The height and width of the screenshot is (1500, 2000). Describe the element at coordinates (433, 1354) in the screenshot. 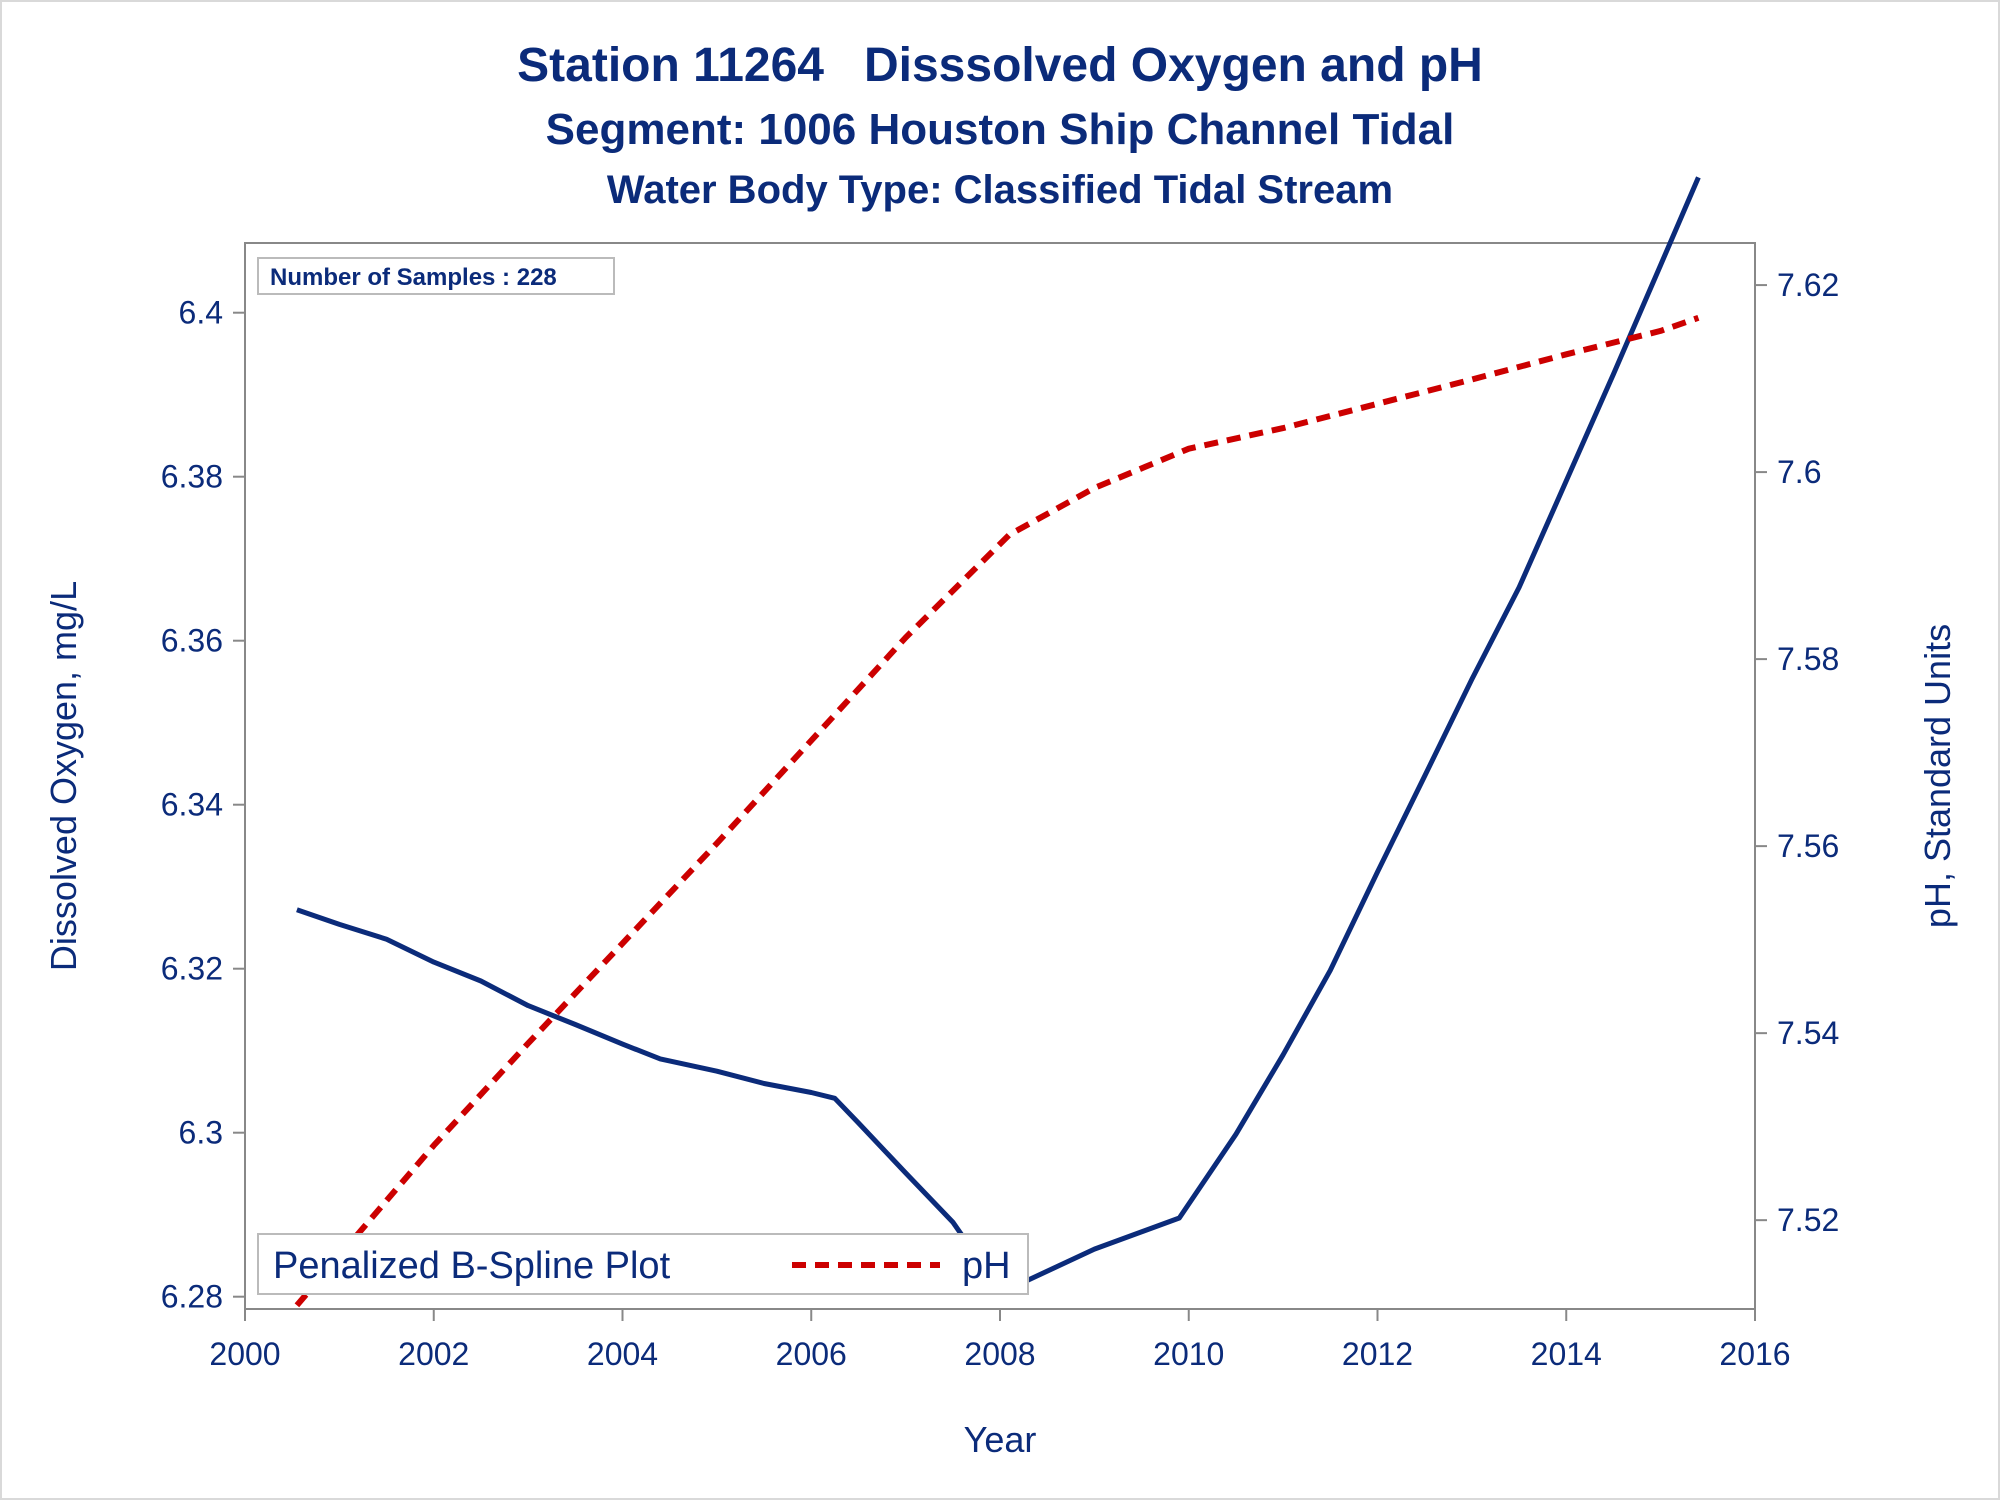

I see `x-tick-label: 2002` at that location.